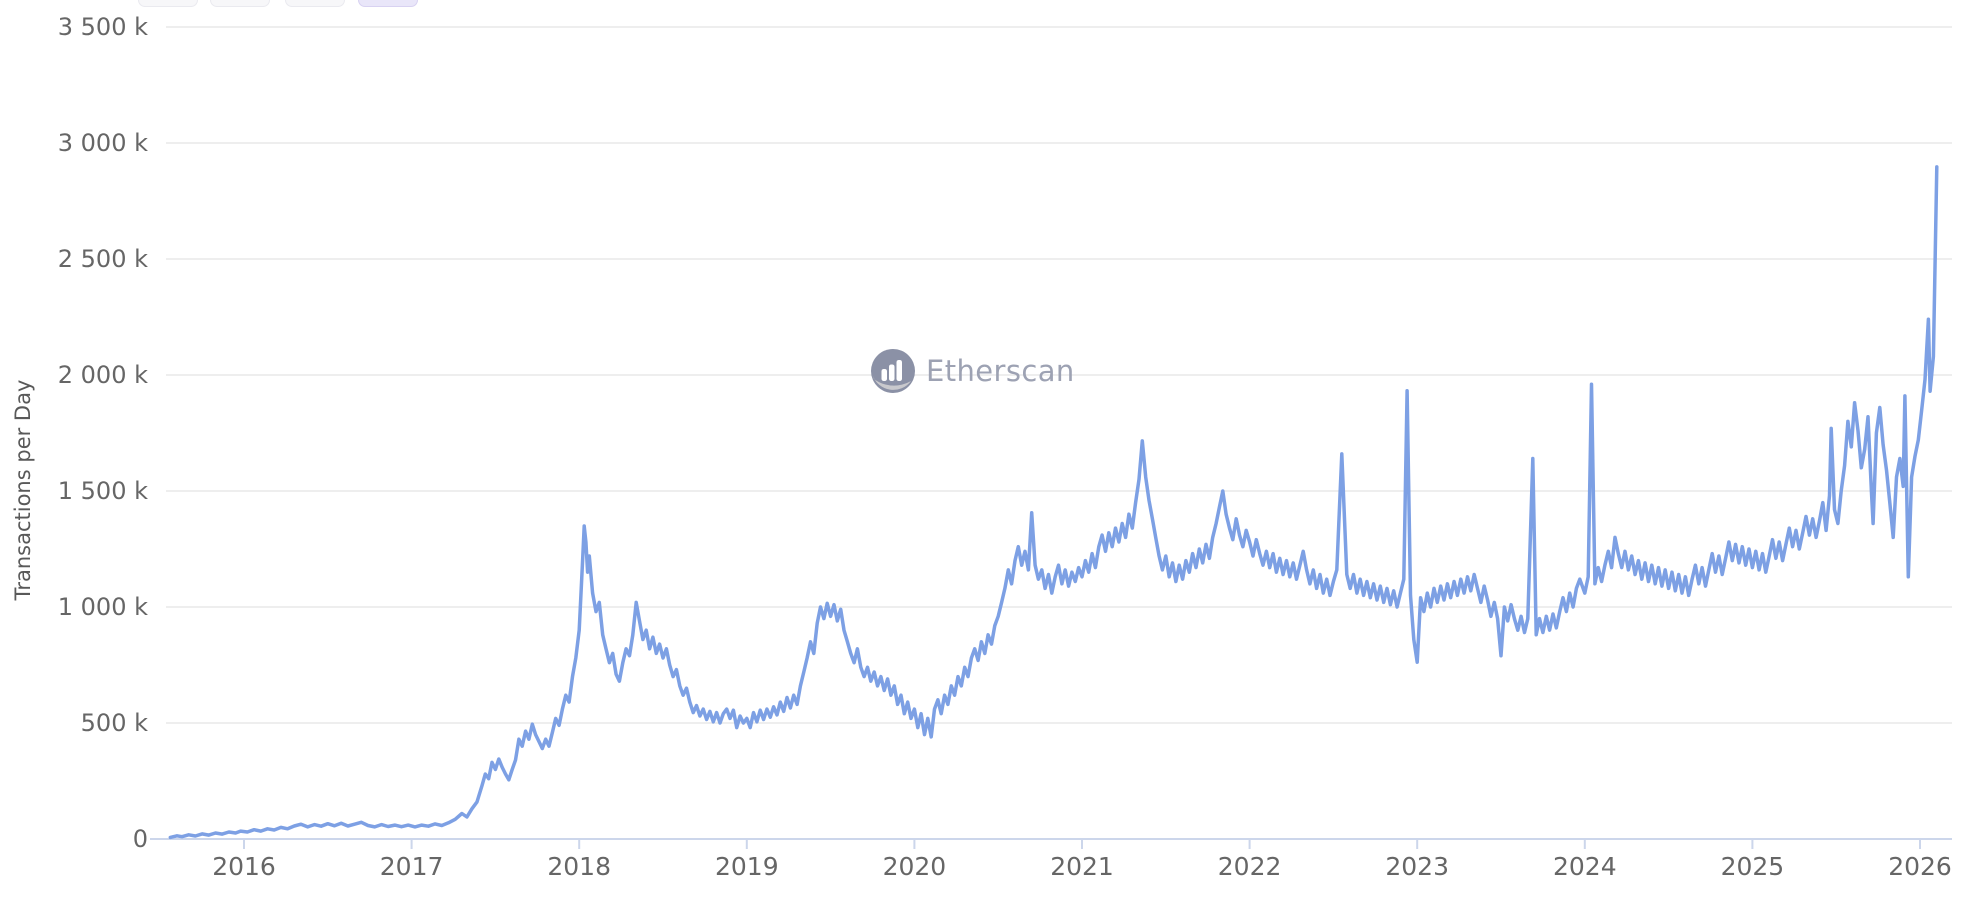  What do you see at coordinates (1585, 866) in the screenshot?
I see `x-tick-label: 2024` at bounding box center [1585, 866].